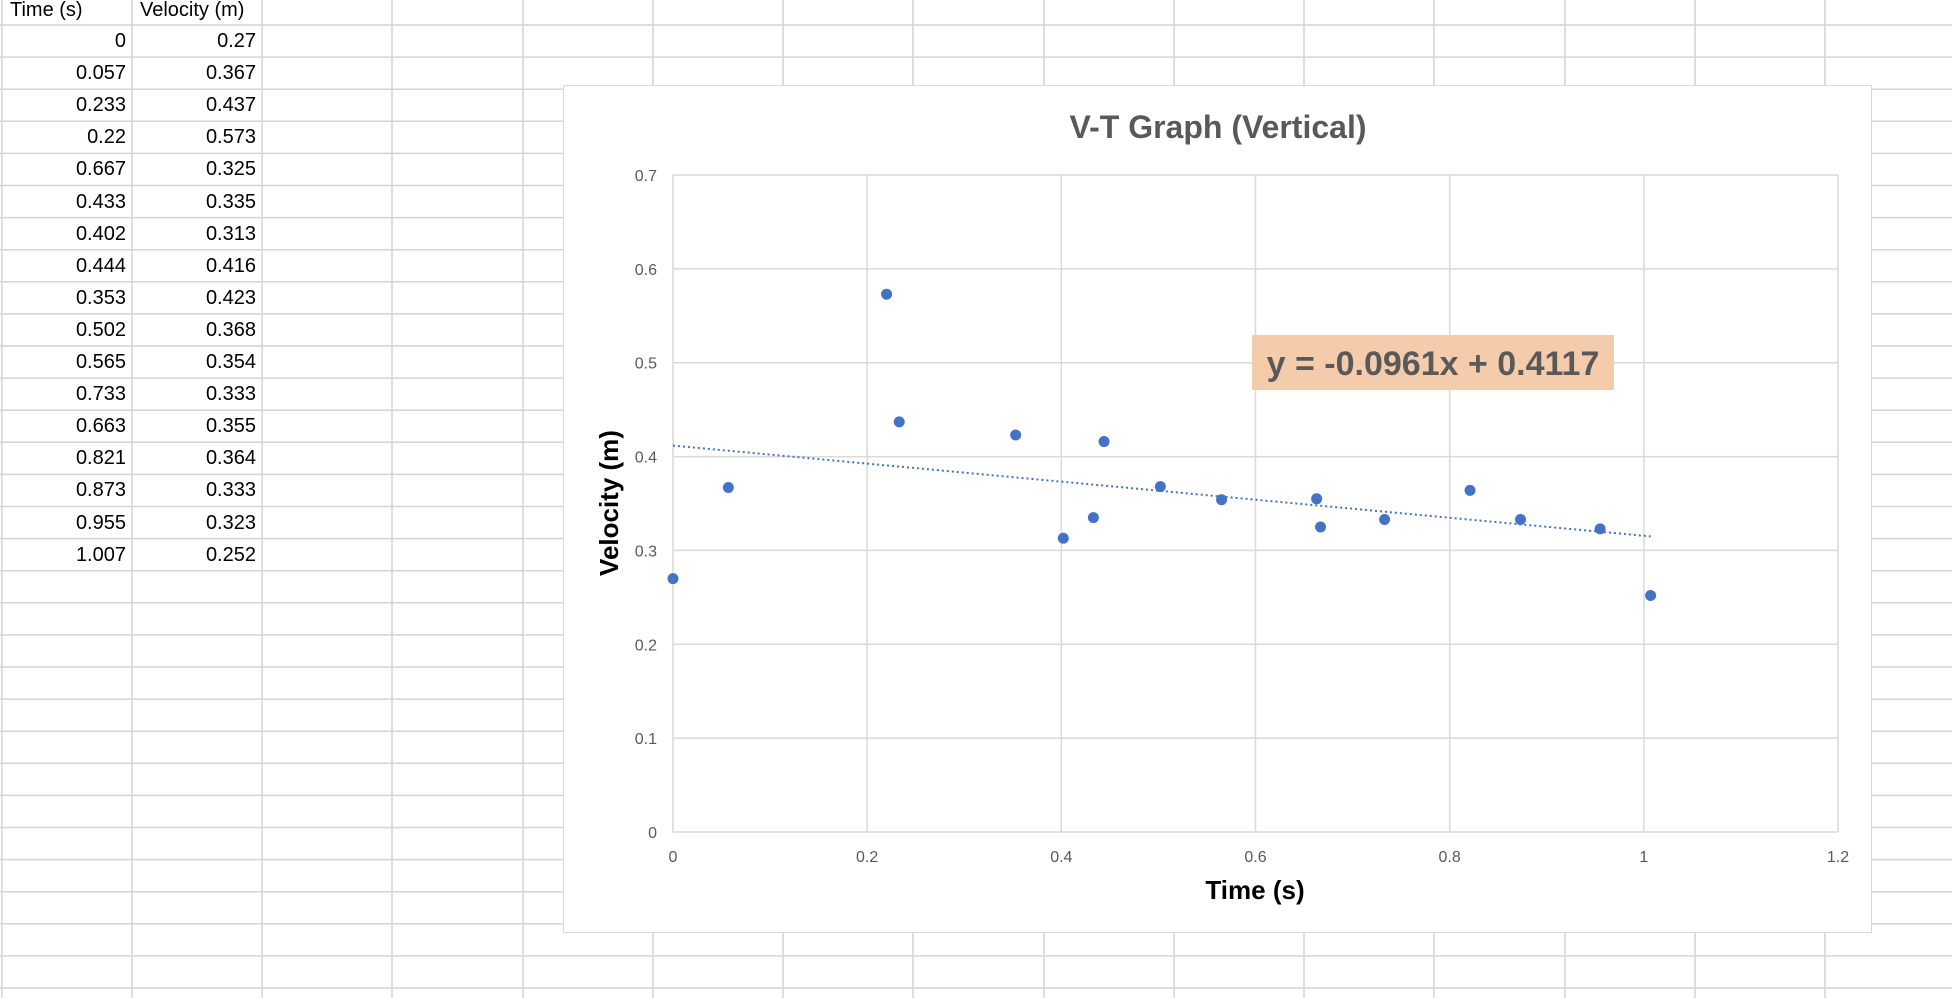 The width and height of the screenshot is (1952, 998). What do you see at coordinates (100, 490) in the screenshot?
I see `data-cell: 0.873` at bounding box center [100, 490].